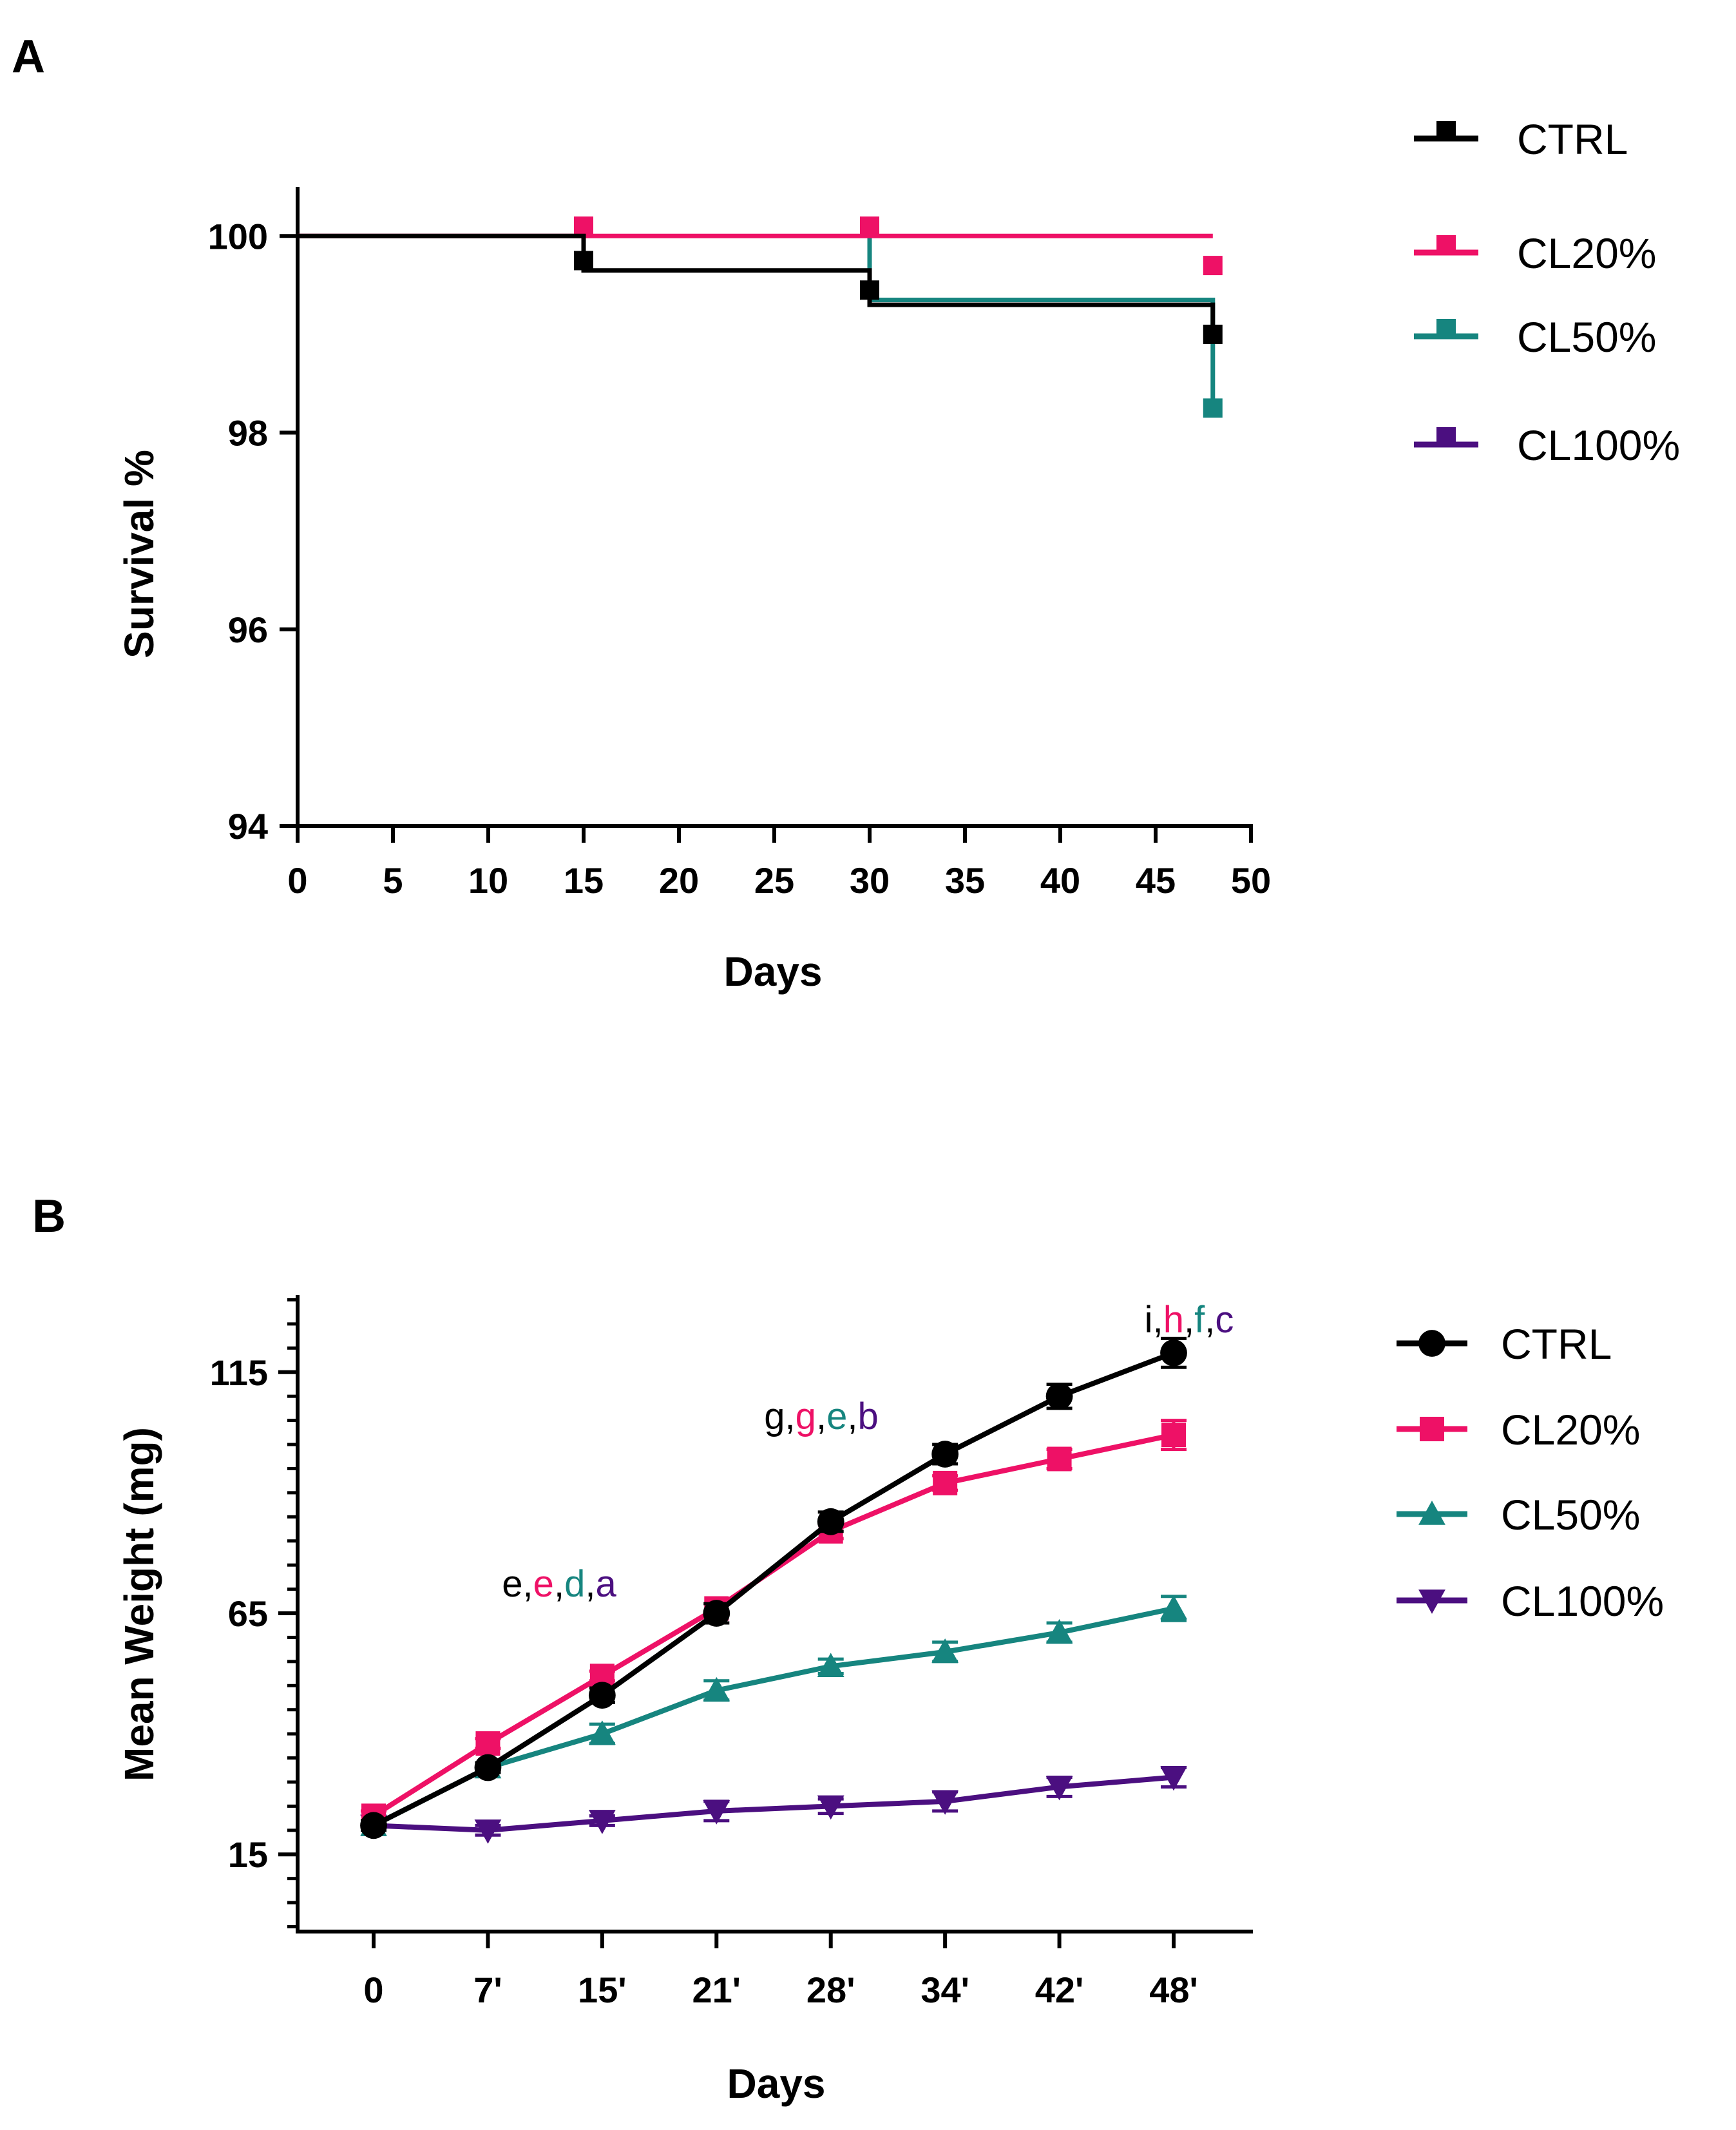  I want to click on x-tick-label: 48', so click(1173, 1990).